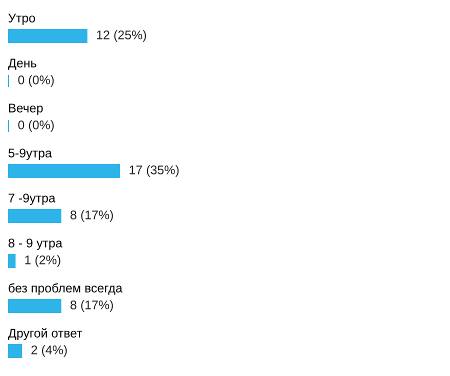 Image resolution: width=450 pixels, height=376 pixels. I want to click on y-tick-label: 7 -9утра, so click(32, 199).